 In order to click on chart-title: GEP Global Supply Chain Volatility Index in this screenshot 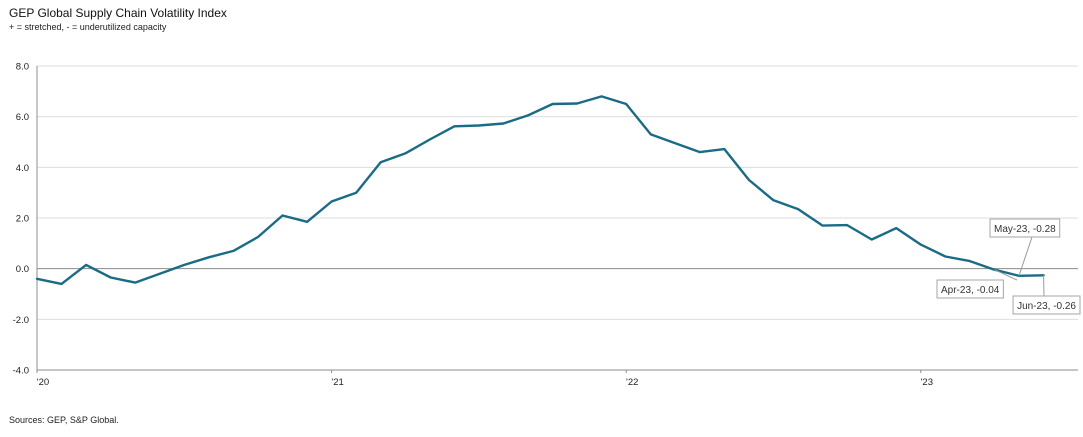, I will do `click(118, 13)`.